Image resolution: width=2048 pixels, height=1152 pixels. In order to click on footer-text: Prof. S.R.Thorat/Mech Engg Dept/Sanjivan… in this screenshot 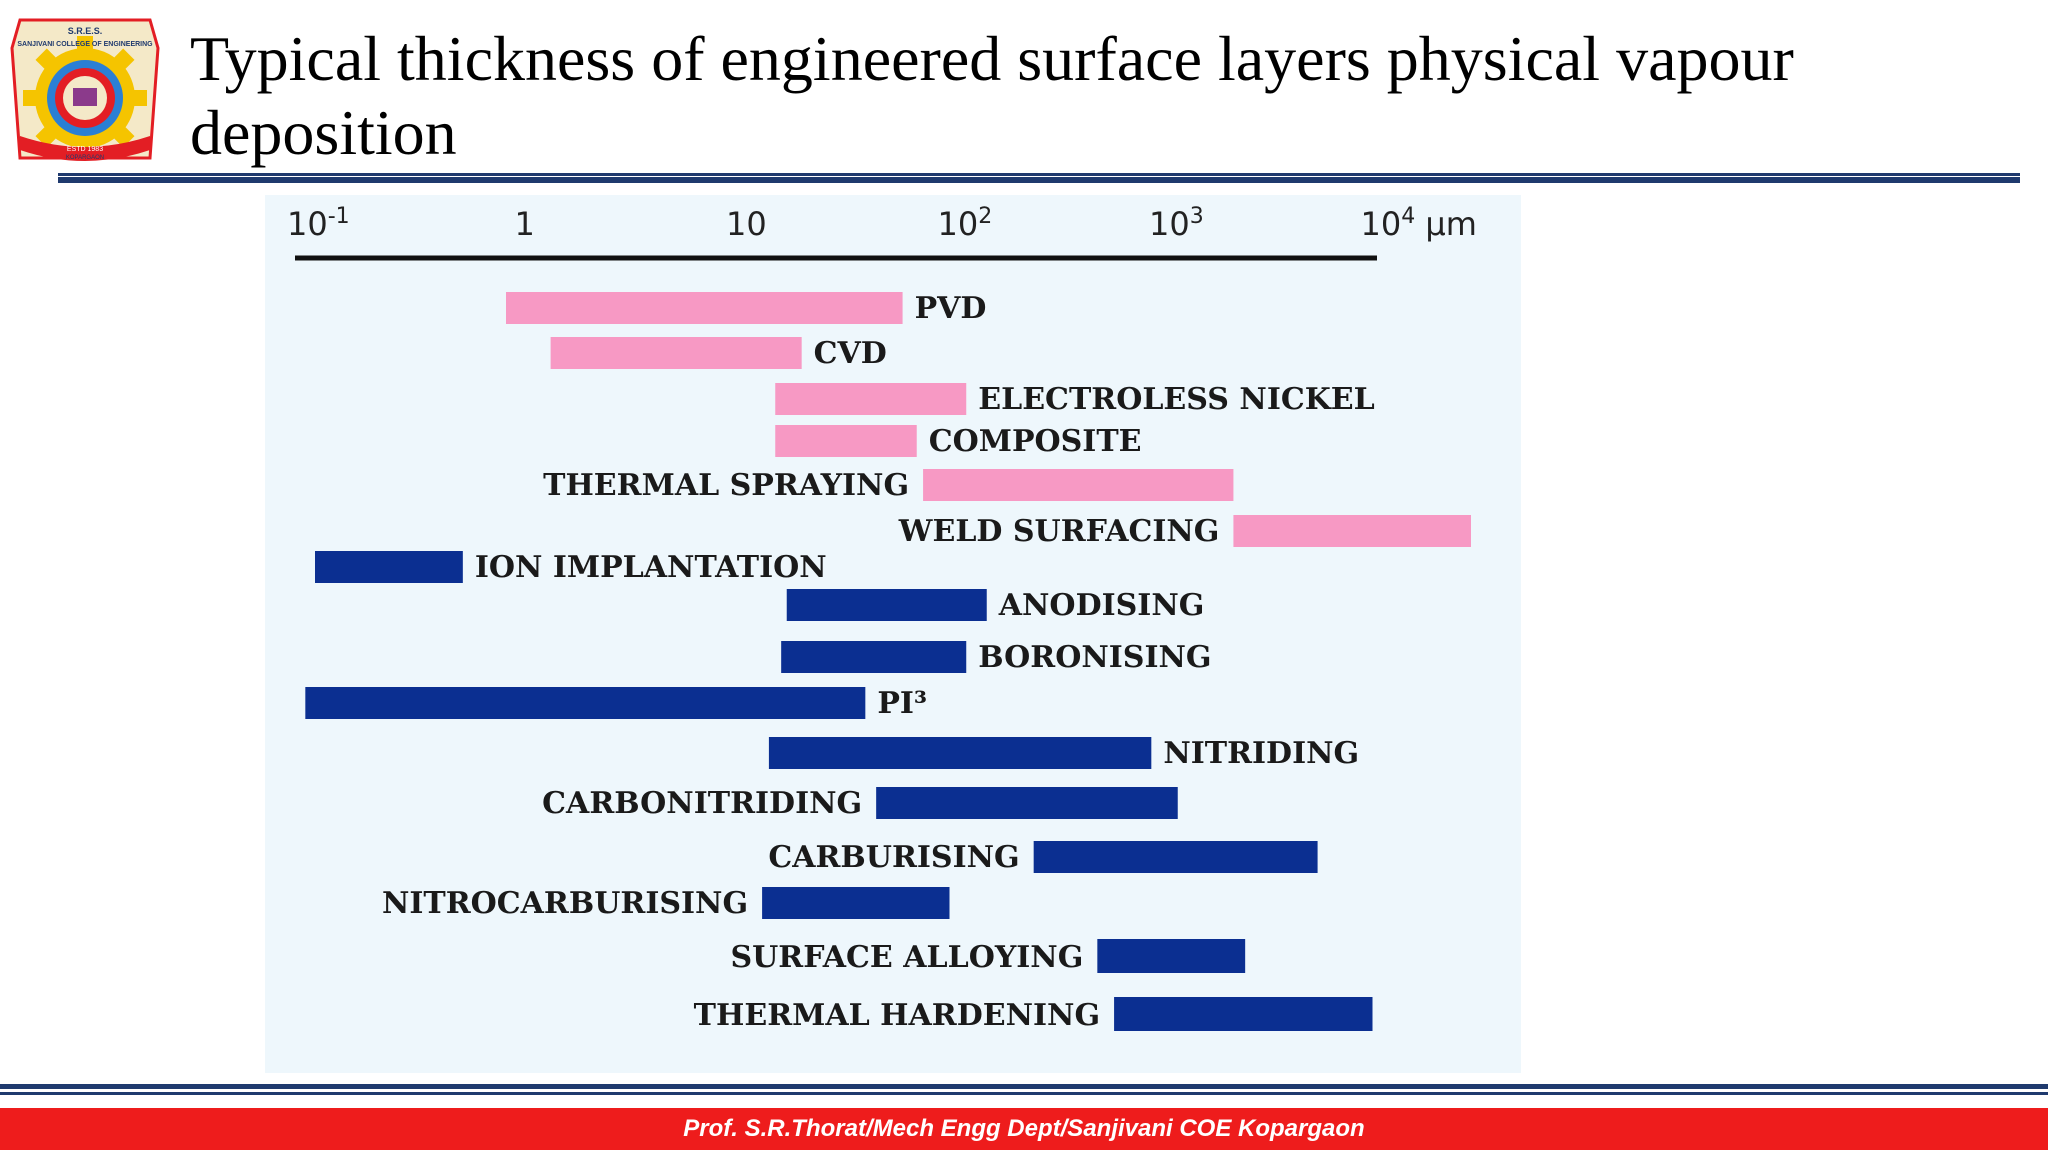, I will do `click(1024, 1128)`.